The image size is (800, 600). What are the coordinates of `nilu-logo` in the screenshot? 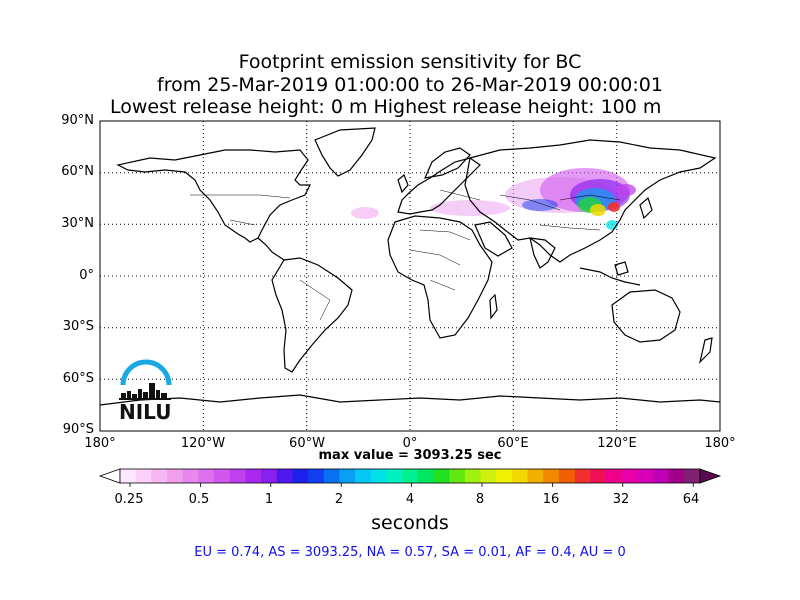 It's located at (145, 379).